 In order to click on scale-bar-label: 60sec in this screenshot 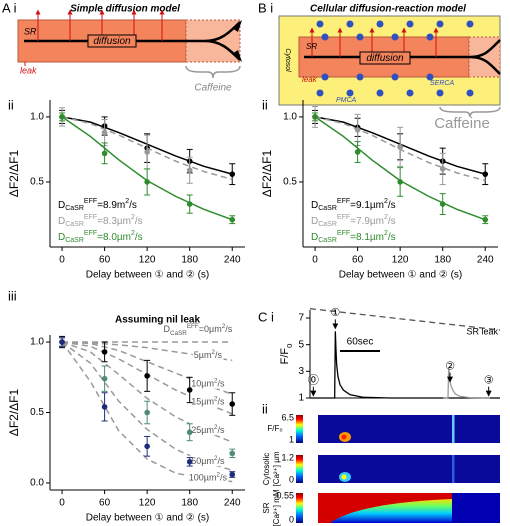, I will do `click(360, 342)`.